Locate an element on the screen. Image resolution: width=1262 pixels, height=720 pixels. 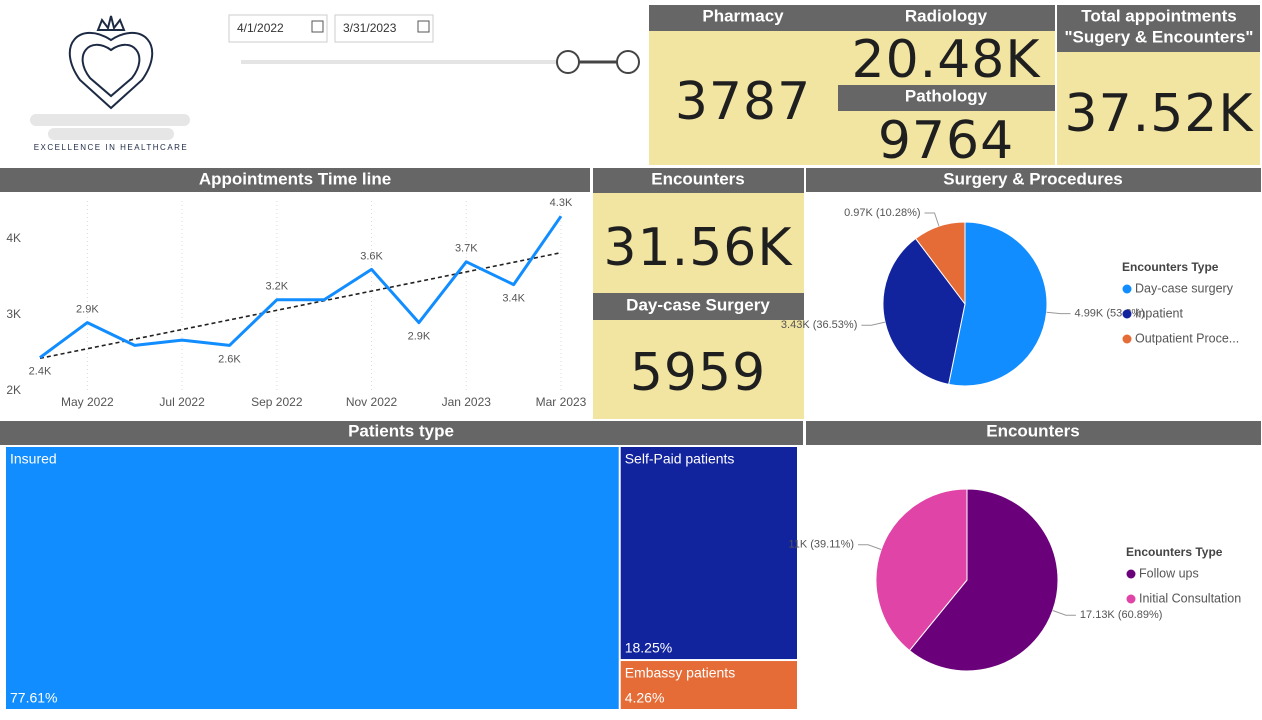
card-value: 5959 is located at coordinates (698, 373).